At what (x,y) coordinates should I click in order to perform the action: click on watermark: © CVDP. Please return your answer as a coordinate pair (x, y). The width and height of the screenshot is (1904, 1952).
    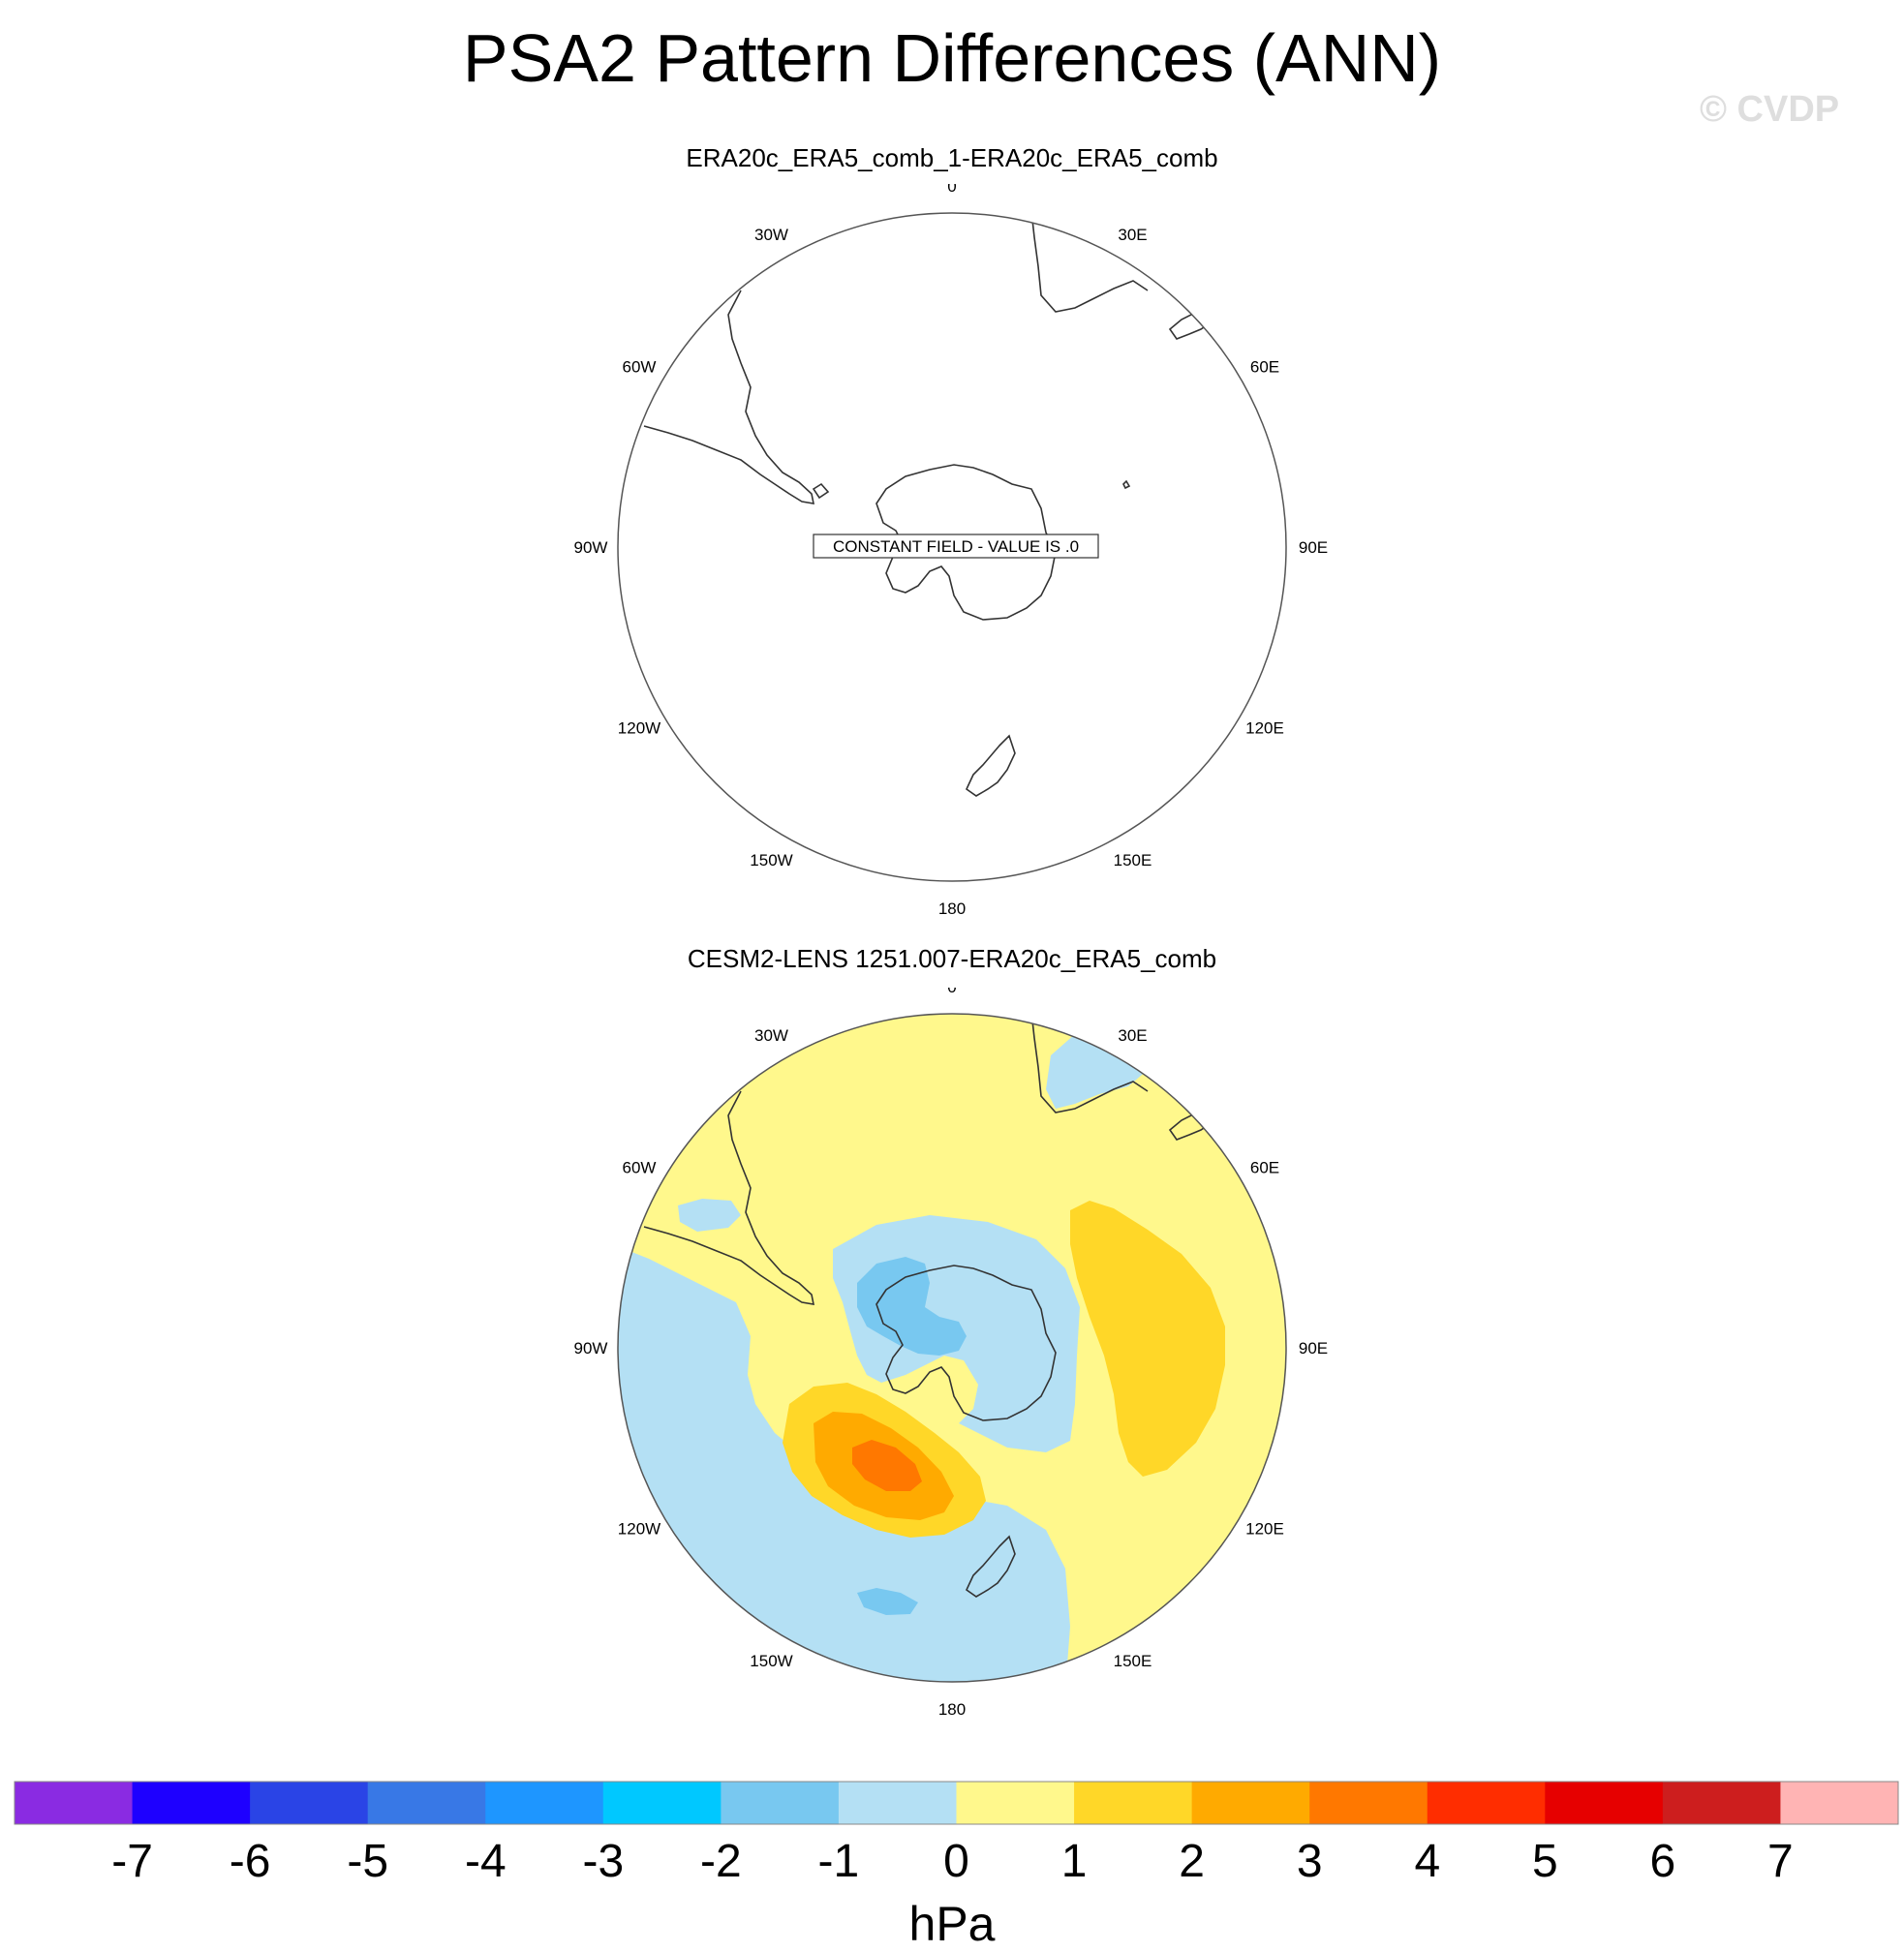
    Looking at the image, I should click on (1770, 109).